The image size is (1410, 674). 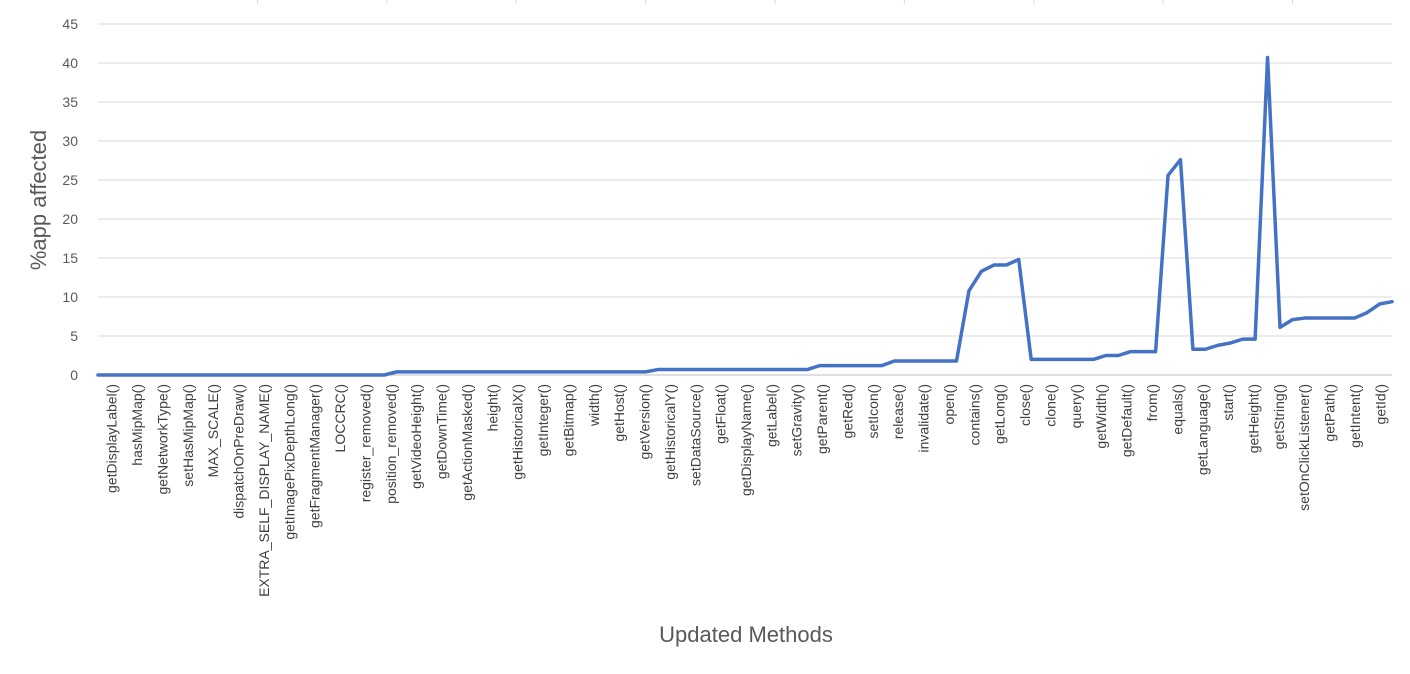 I want to click on y-tick-label: 5, so click(x=74, y=336).